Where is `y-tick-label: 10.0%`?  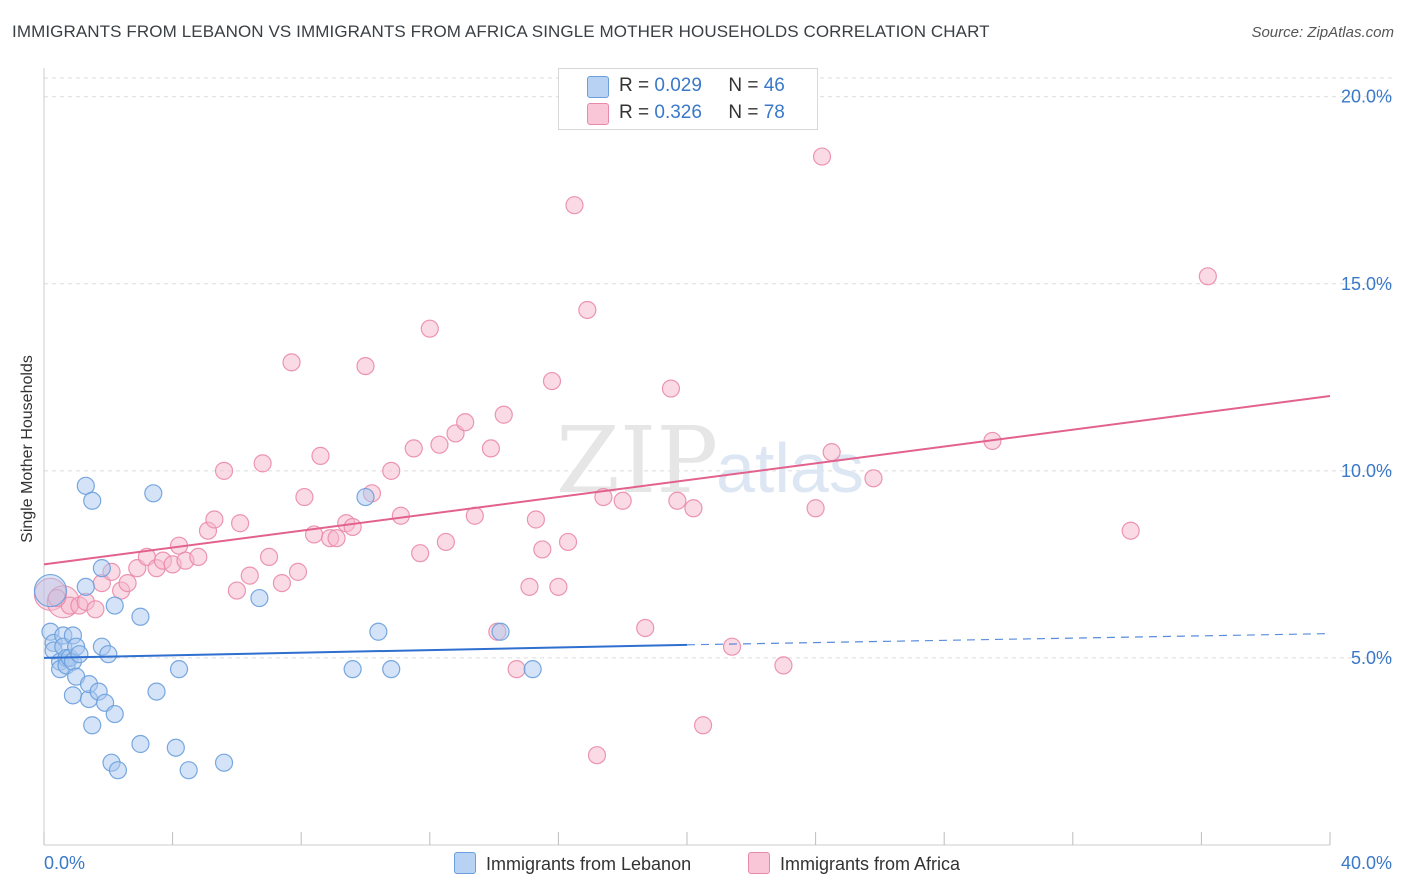
y-tick-label: 10.0% is located at coordinates (1366, 471).